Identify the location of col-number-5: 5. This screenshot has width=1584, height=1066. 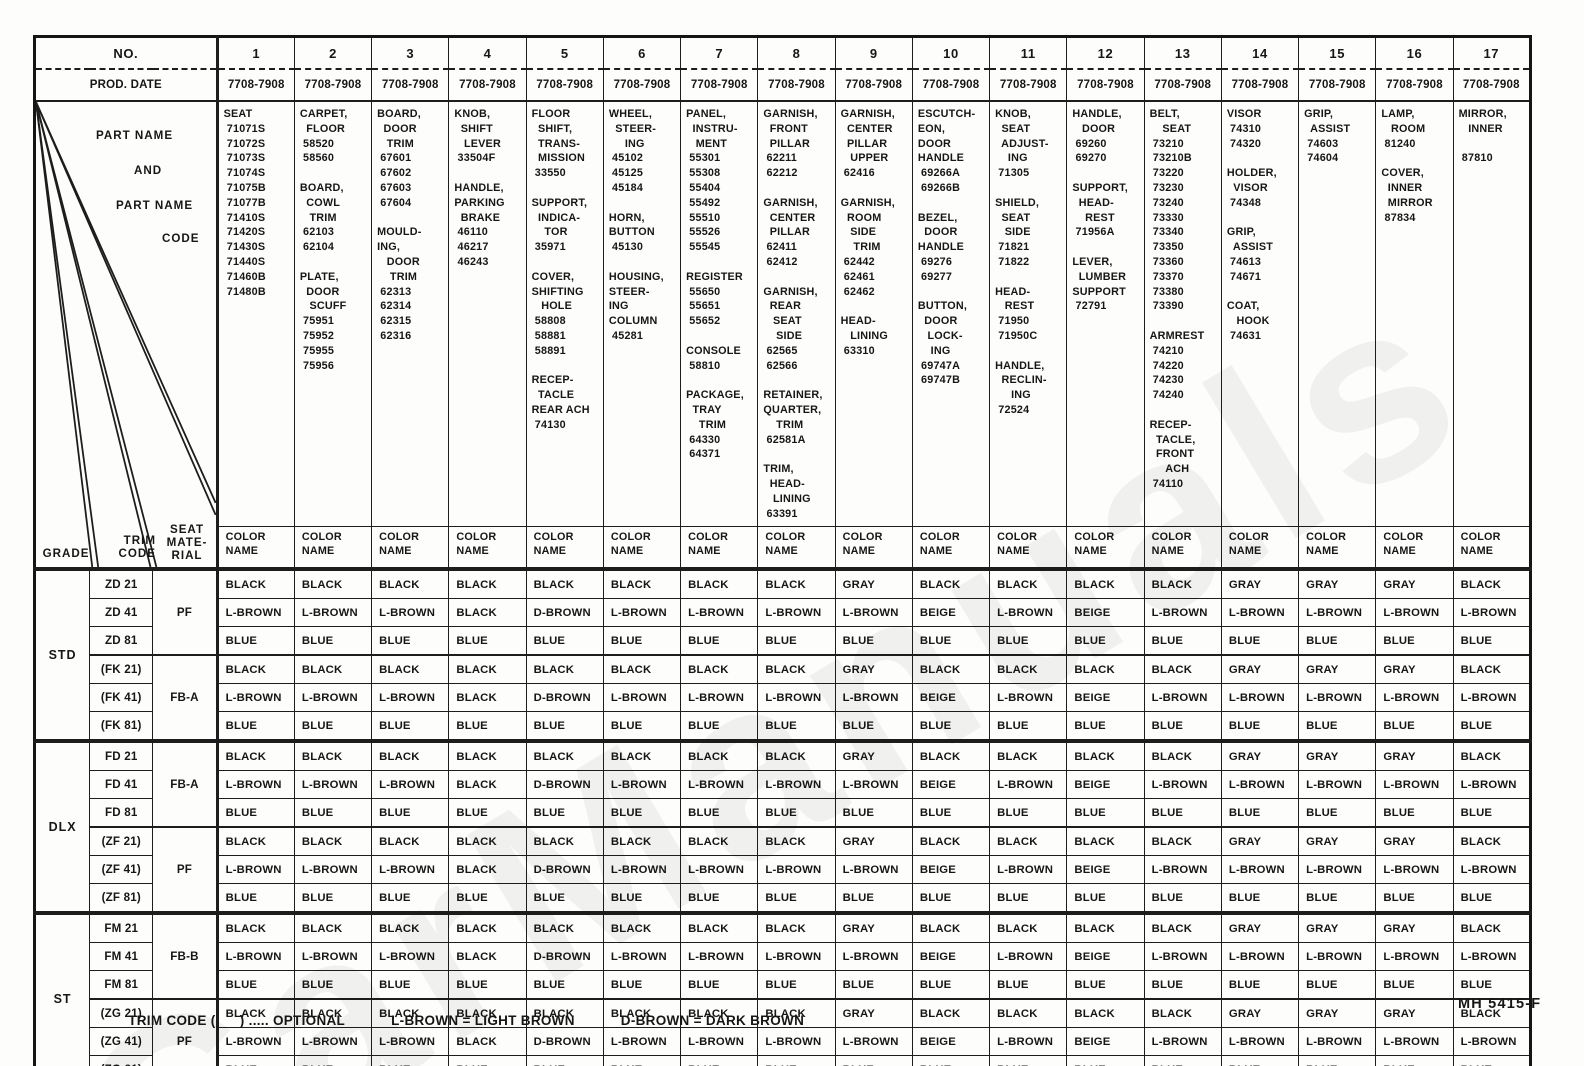
(564, 53).